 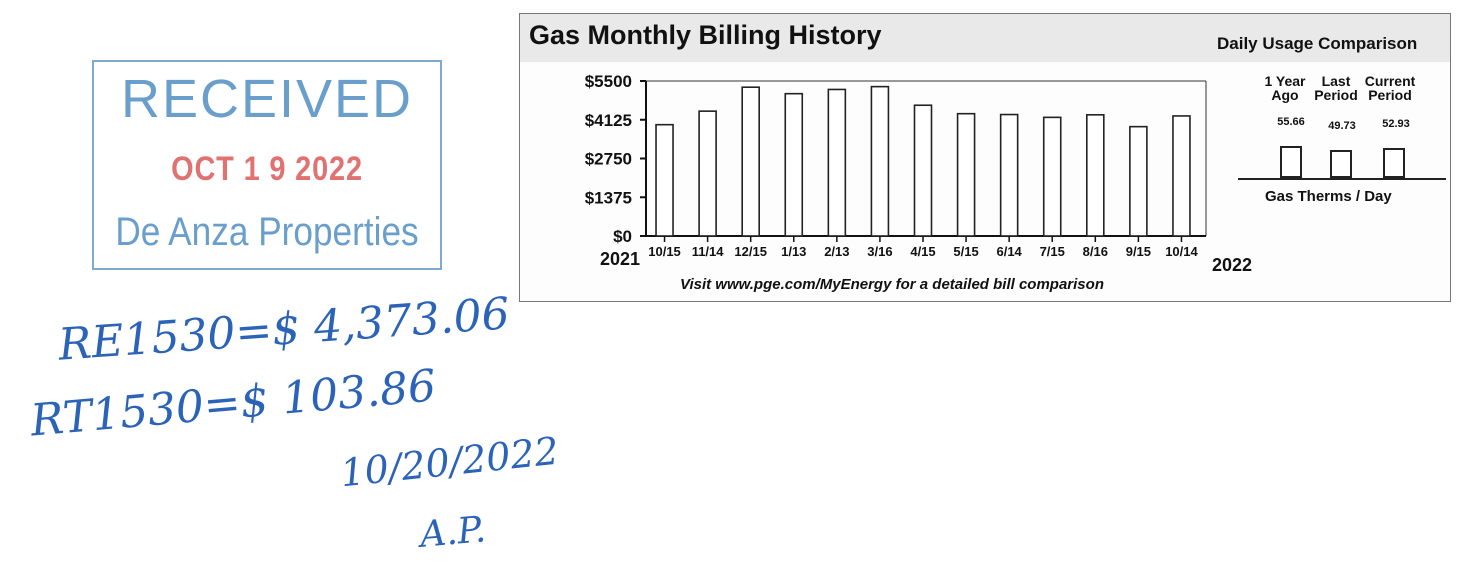 What do you see at coordinates (705, 35) in the screenshot?
I see `chart-title: Gas Monthly Billing History` at bounding box center [705, 35].